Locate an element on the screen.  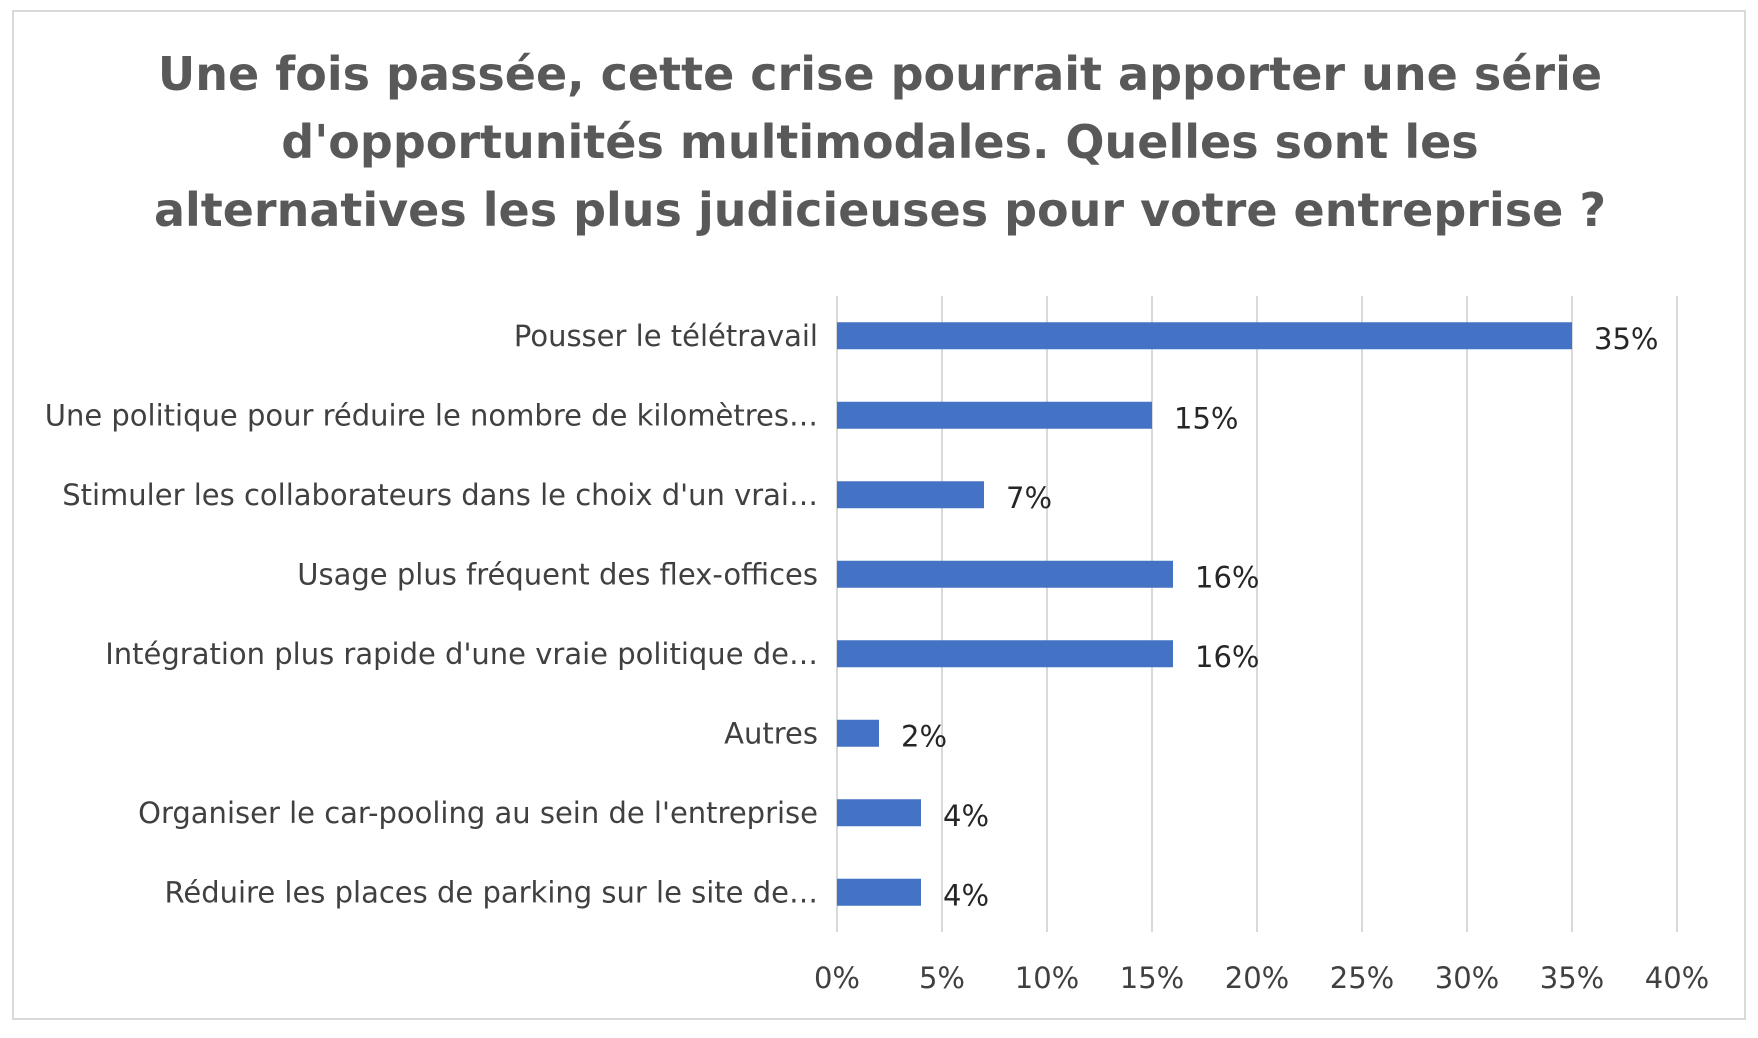
data-label: 7% is located at coordinates (1029, 498).